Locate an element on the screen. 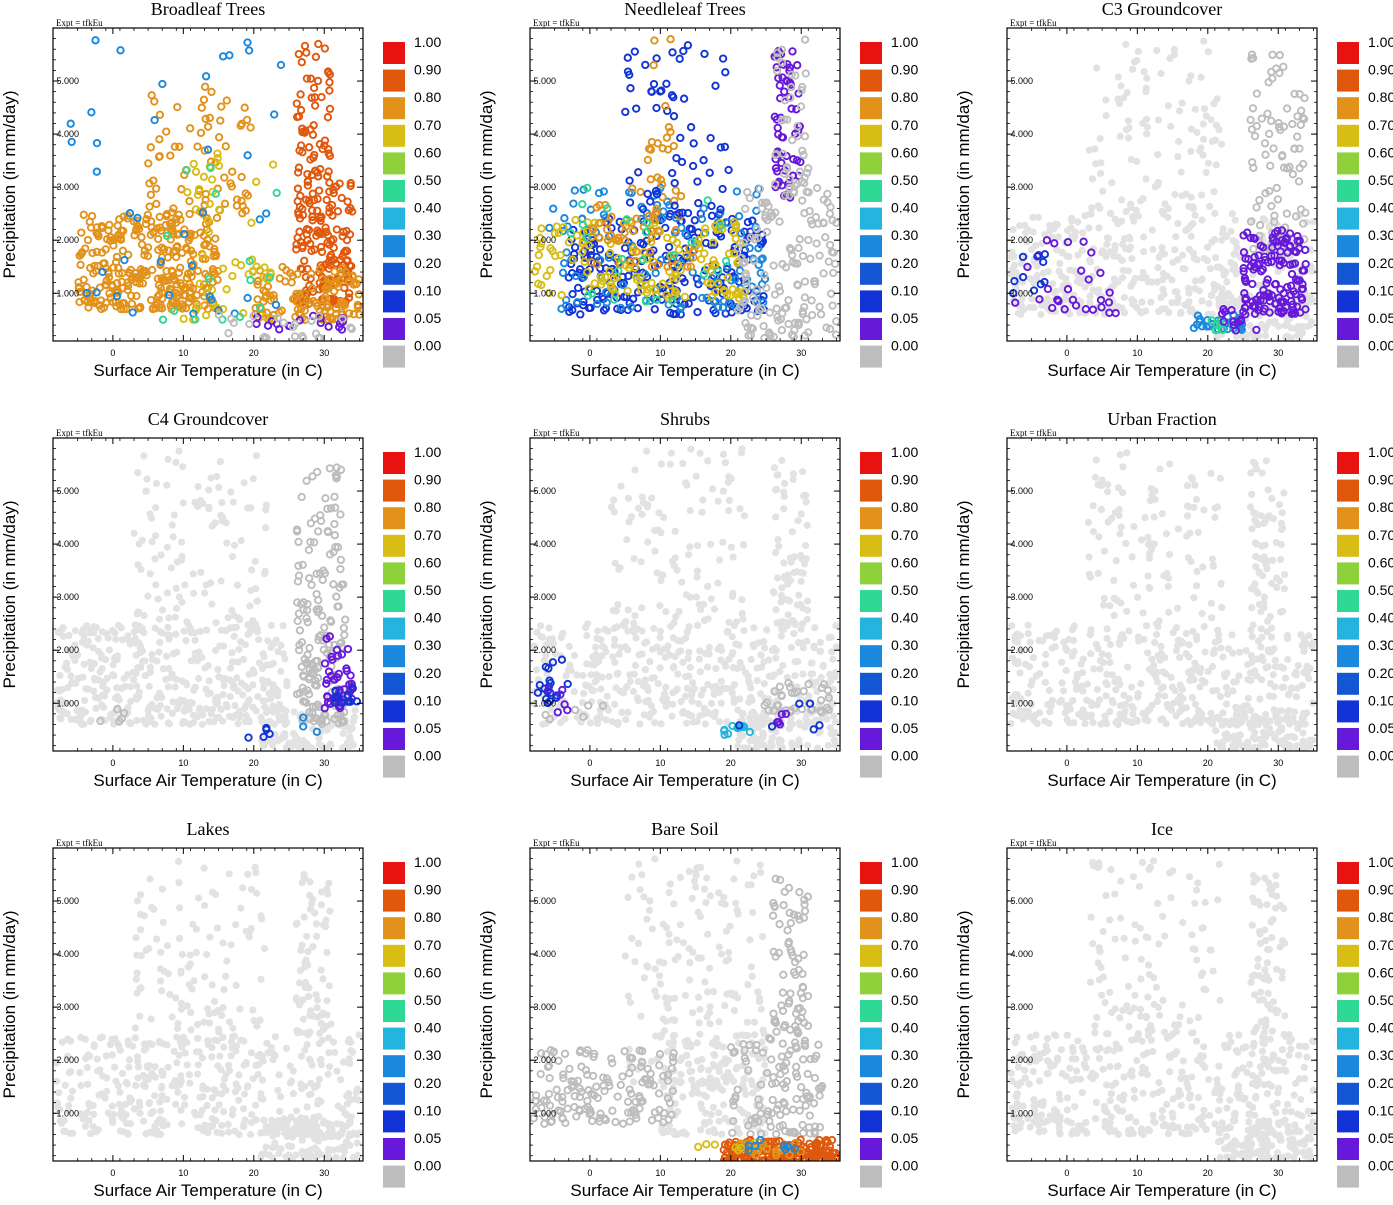 This screenshot has width=1393, height=1205. colorbar-label: 0.60 is located at coordinates (427, 562).